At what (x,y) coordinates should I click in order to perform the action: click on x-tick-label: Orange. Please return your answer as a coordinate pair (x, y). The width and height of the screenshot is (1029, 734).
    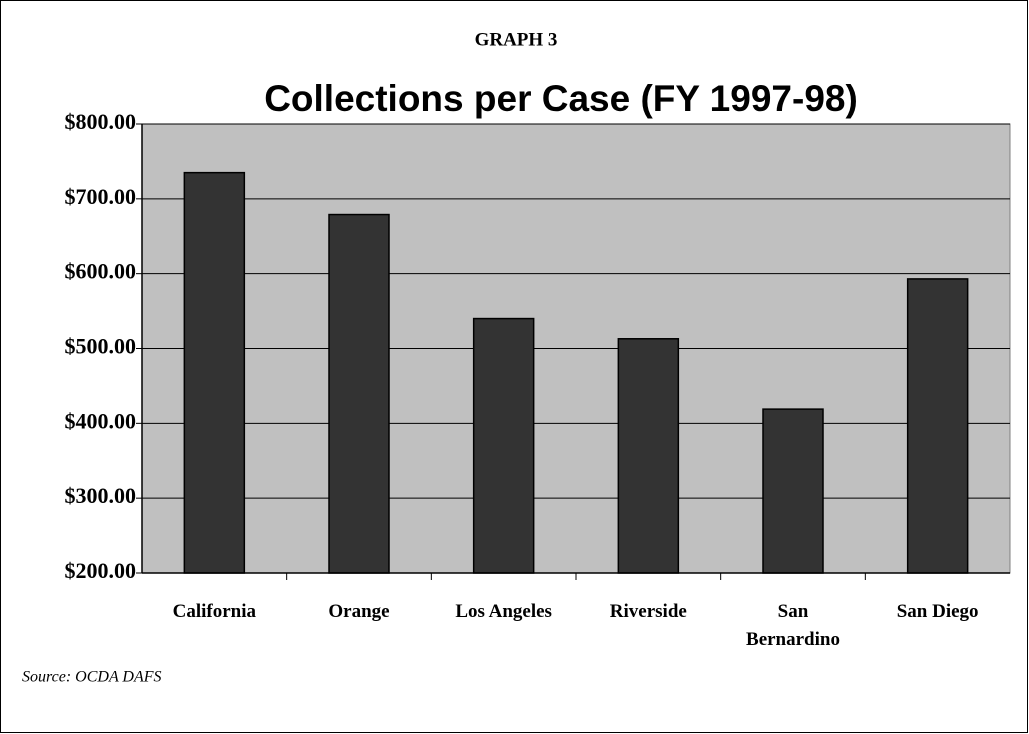
    Looking at the image, I should click on (359, 611).